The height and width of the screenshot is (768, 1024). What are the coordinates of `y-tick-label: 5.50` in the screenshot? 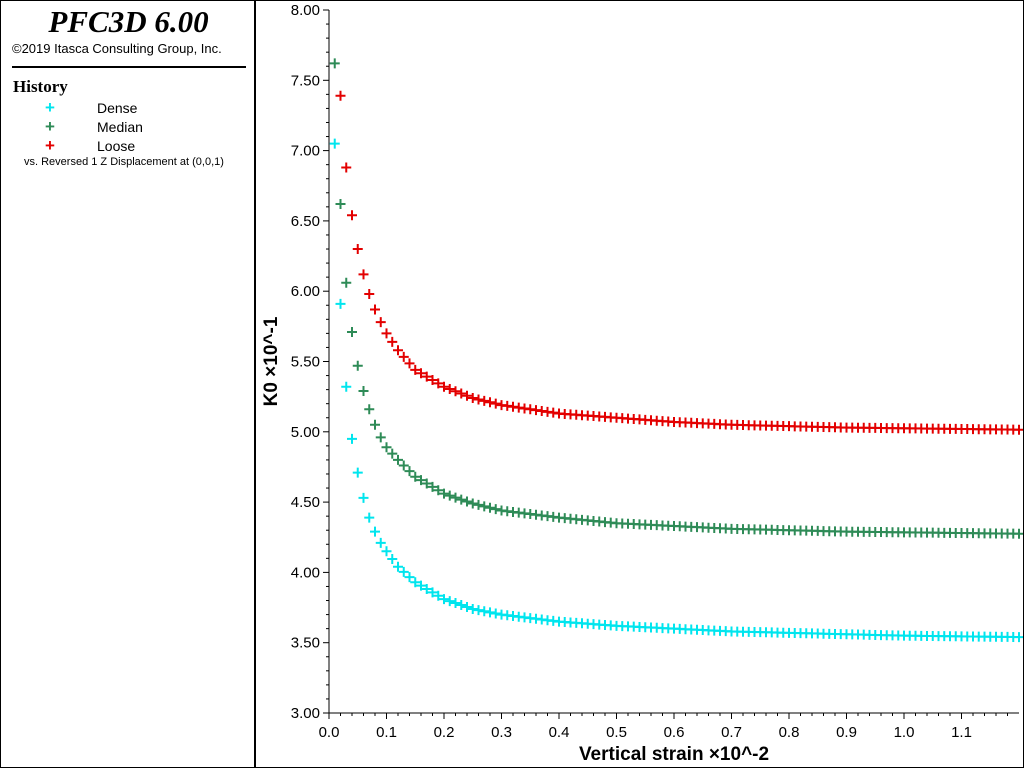 It's located at (305, 362).